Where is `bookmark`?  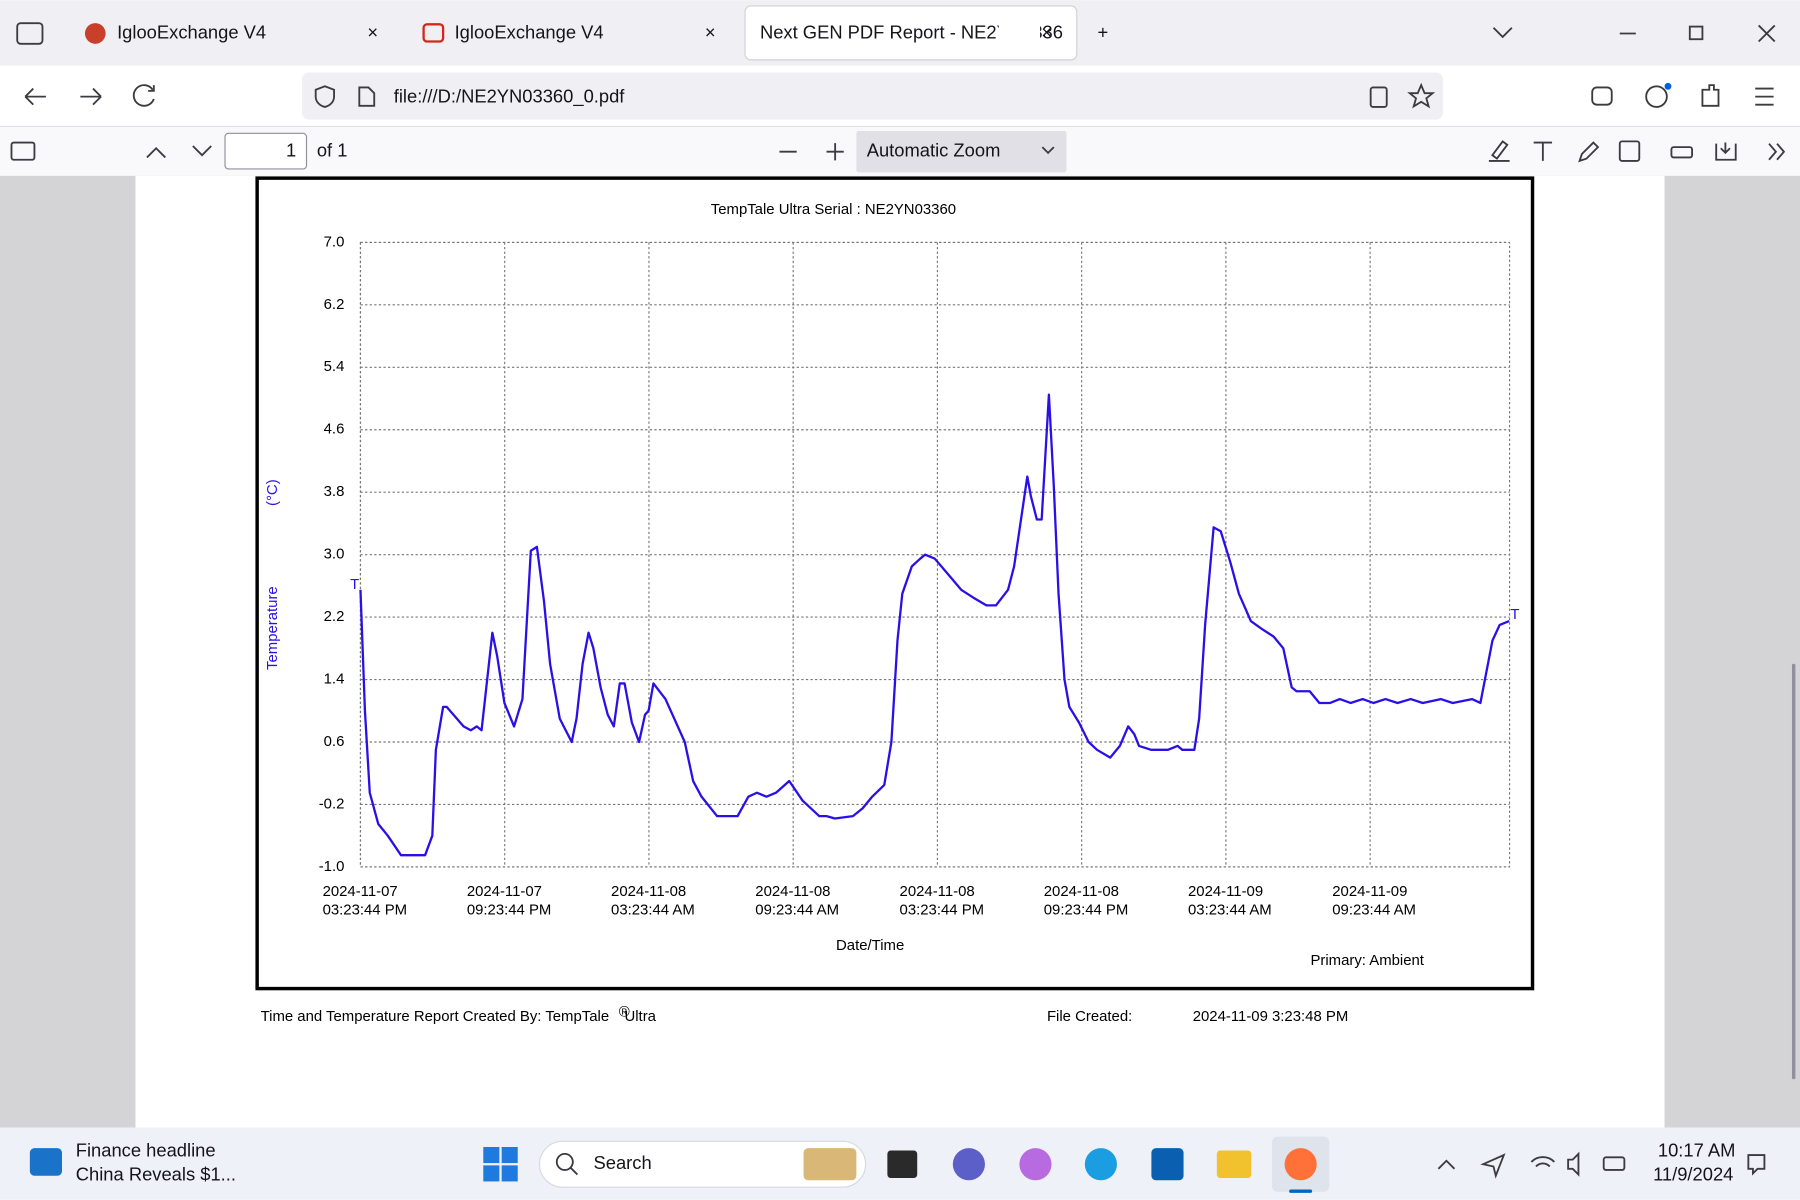
bookmark is located at coordinates (1421, 95).